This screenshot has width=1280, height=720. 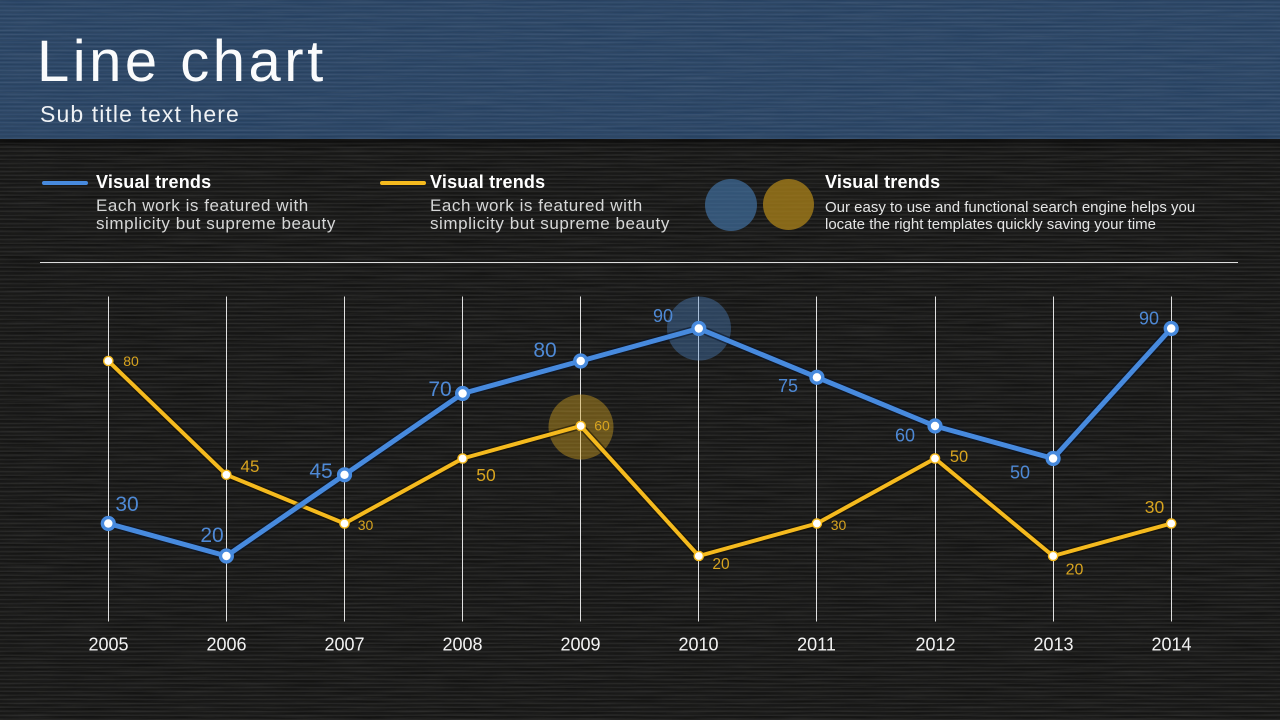 What do you see at coordinates (344, 645) in the screenshot?
I see `svg-text: 2007` at bounding box center [344, 645].